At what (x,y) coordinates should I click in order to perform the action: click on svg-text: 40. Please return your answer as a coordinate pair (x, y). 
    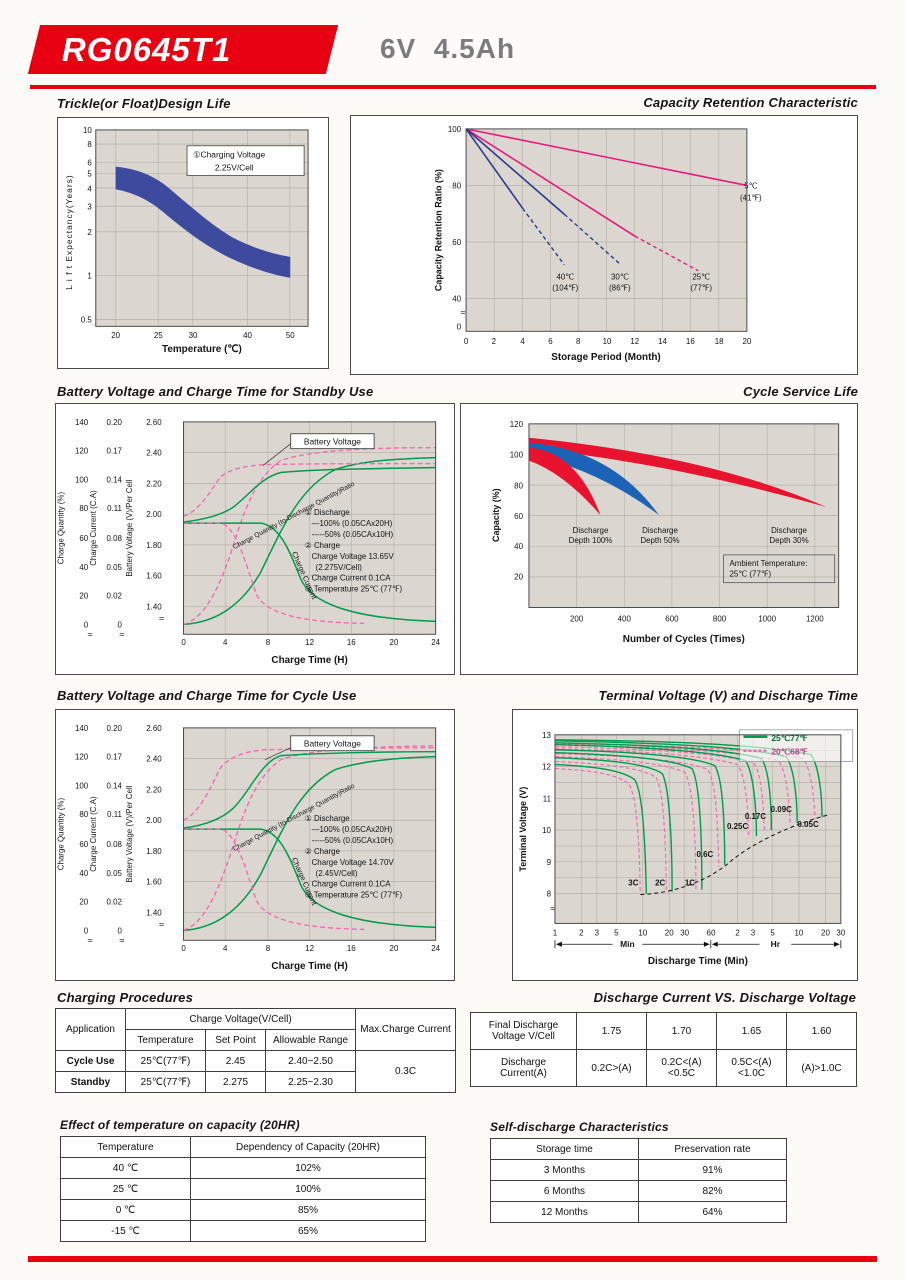
    Looking at the image, I should click on (83, 567).